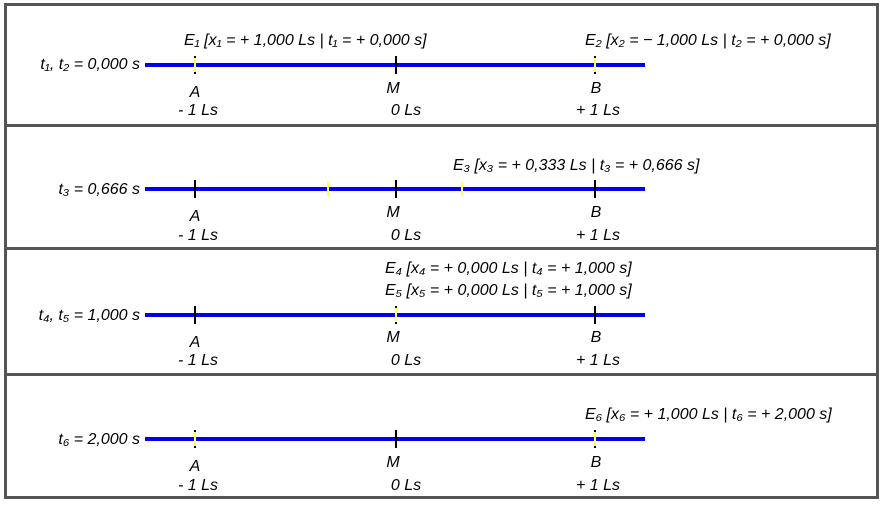  I want to click on event-marker-e3, so click(462, 189).